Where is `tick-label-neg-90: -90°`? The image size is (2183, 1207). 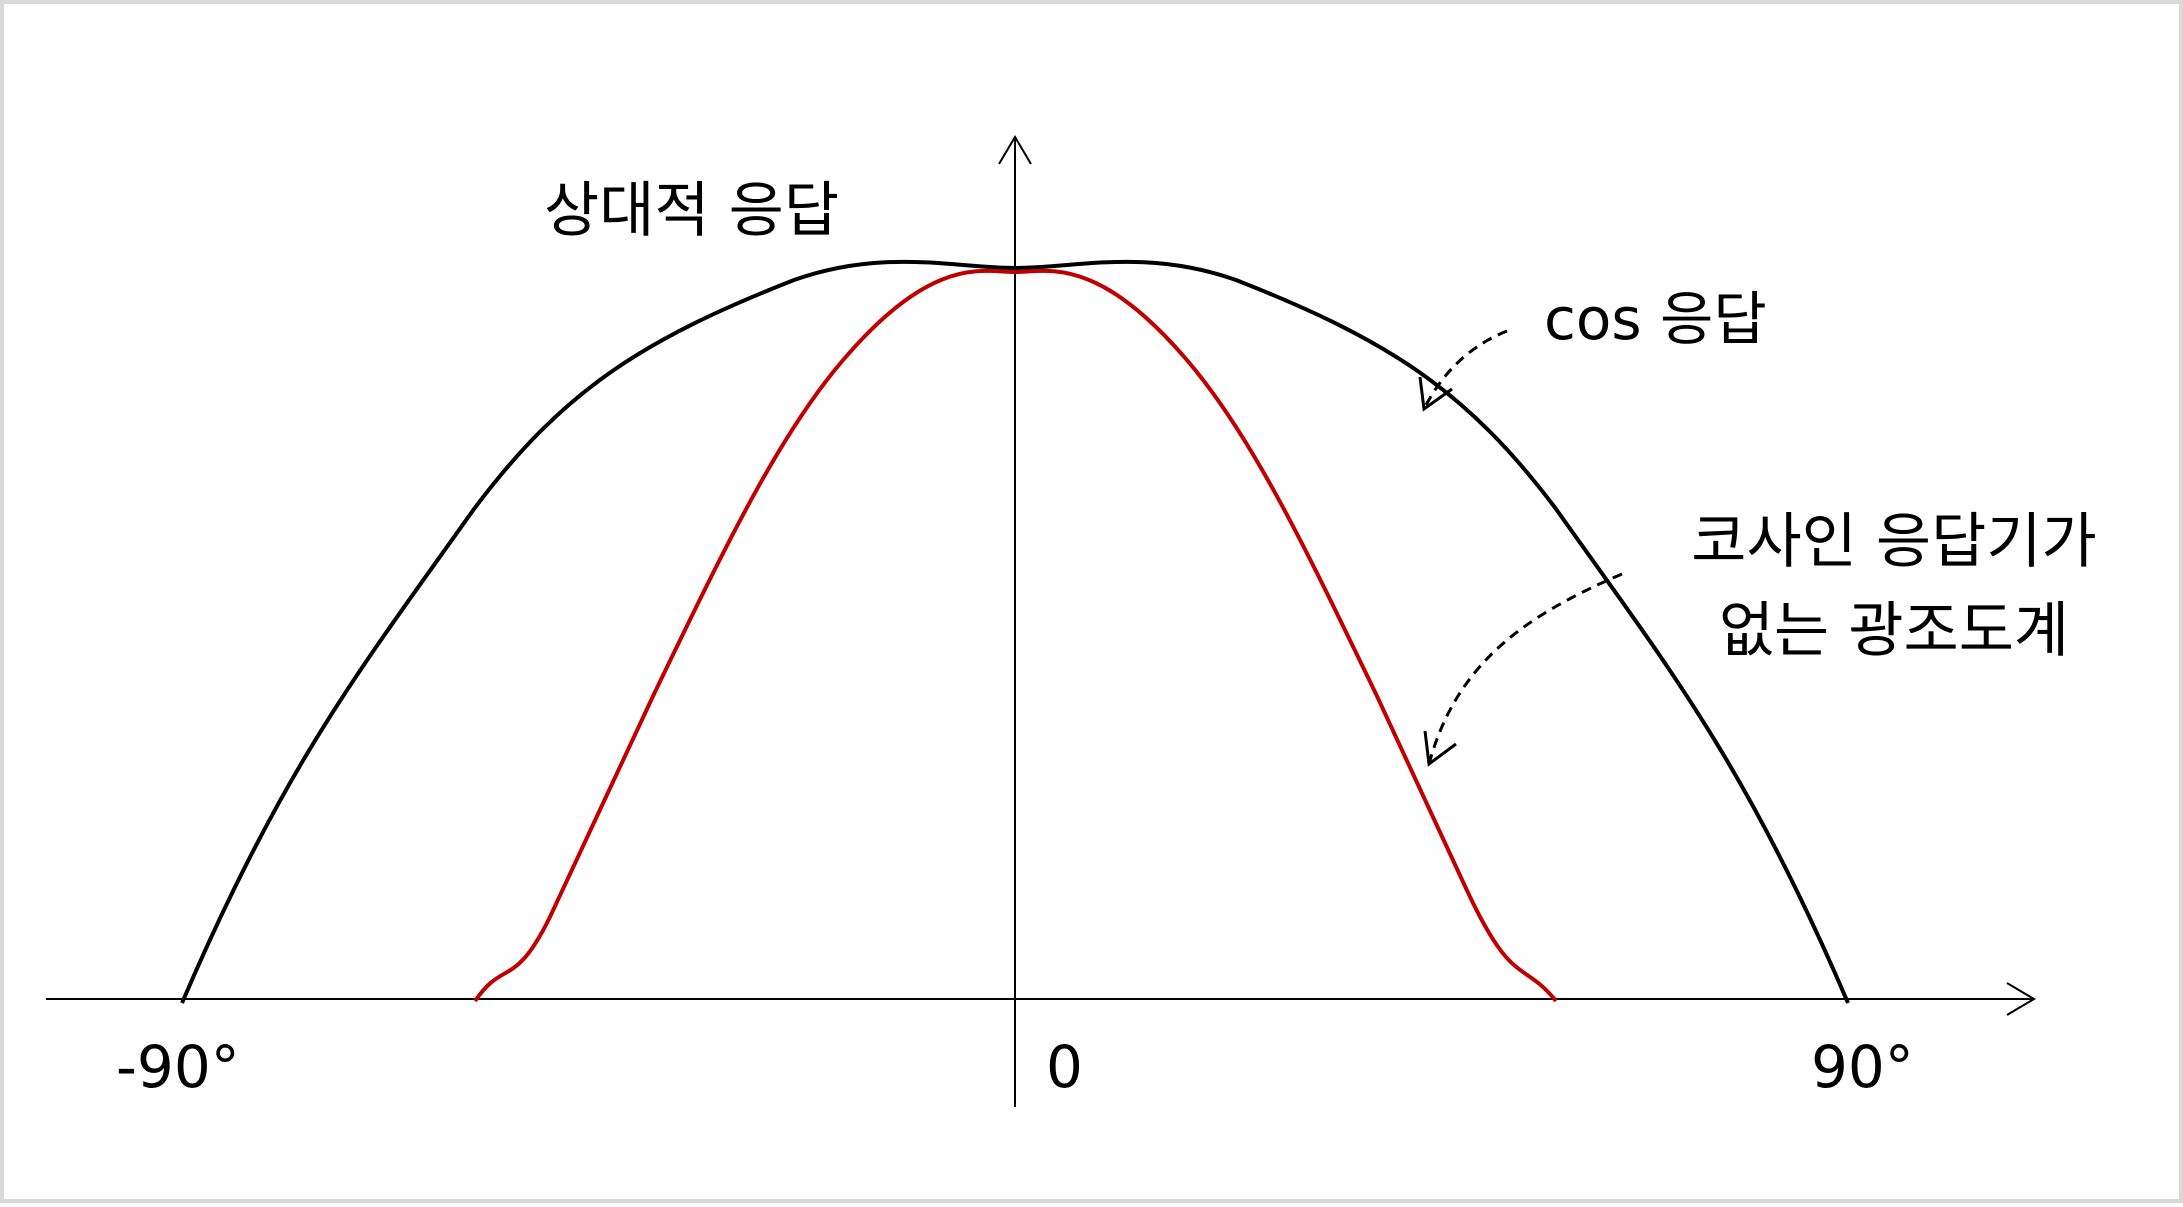 tick-label-neg-90: -90° is located at coordinates (178, 1067).